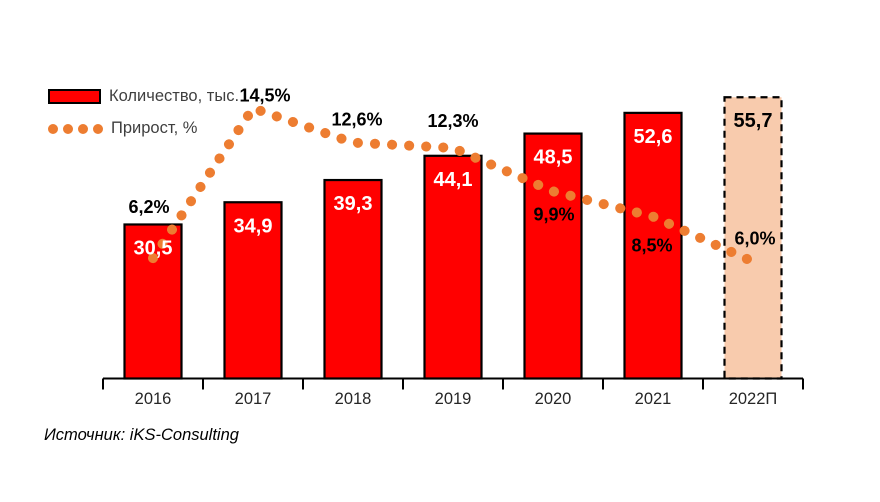 This screenshot has width=880, height=502. Describe the element at coordinates (453, 267) in the screenshot. I see `bar-2019` at that location.